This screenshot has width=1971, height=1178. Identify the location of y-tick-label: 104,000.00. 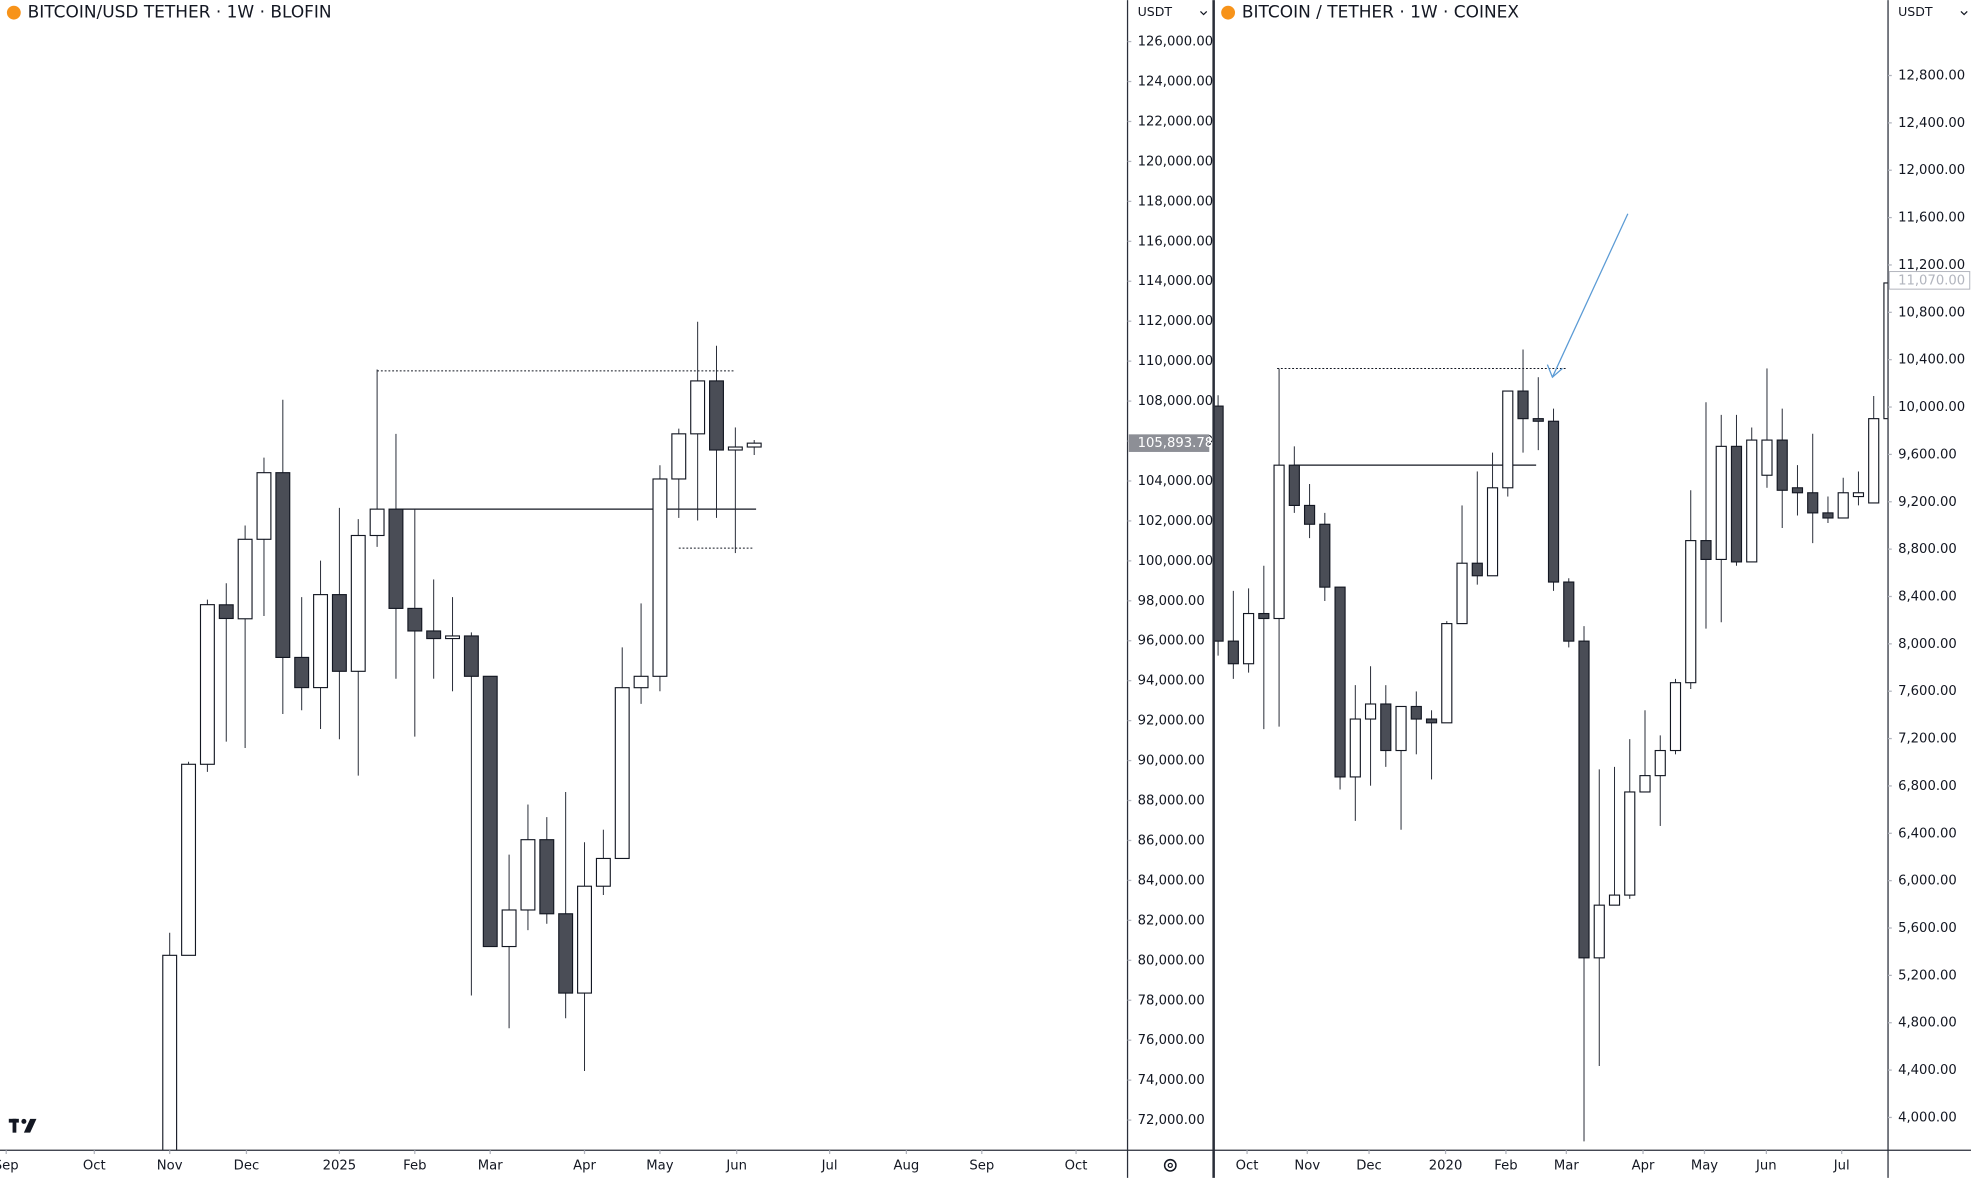
(1176, 481).